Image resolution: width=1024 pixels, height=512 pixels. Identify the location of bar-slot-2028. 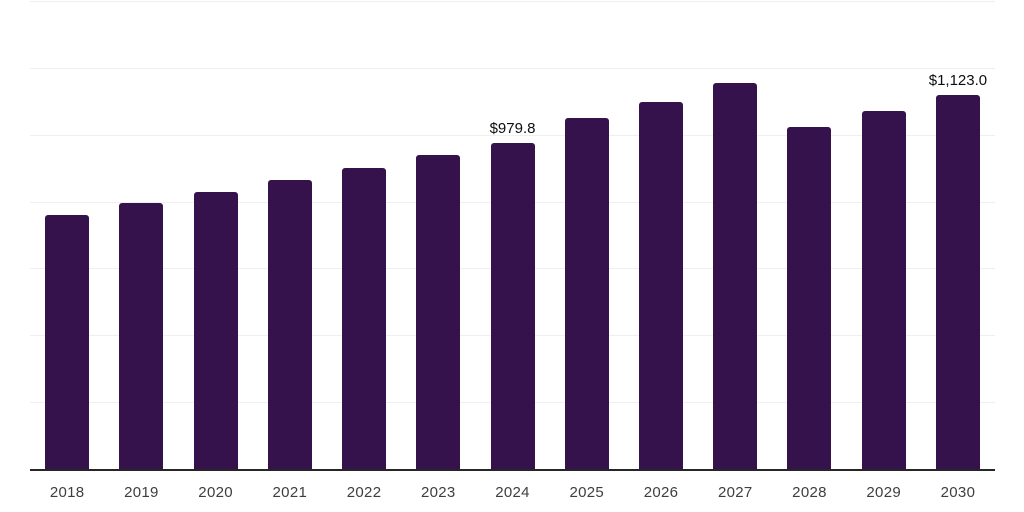
(809, 236).